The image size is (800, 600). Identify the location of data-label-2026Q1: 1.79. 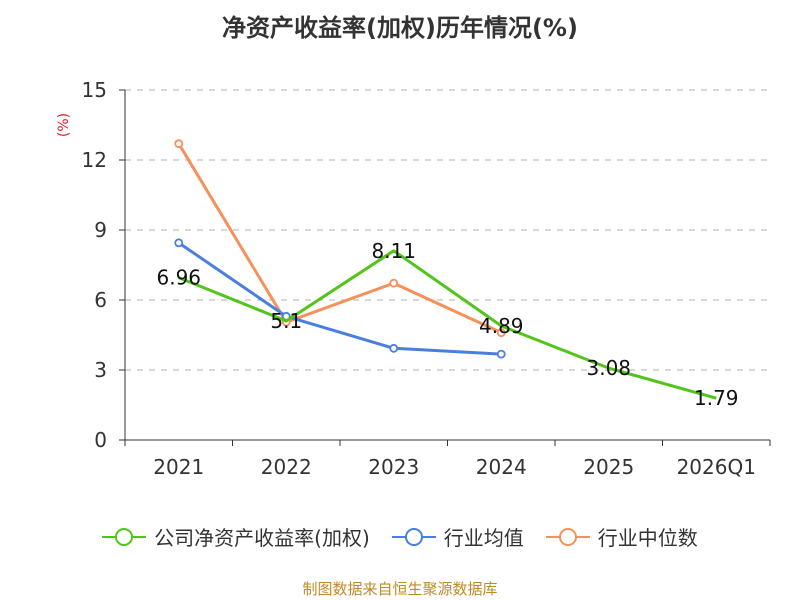
(716, 398).